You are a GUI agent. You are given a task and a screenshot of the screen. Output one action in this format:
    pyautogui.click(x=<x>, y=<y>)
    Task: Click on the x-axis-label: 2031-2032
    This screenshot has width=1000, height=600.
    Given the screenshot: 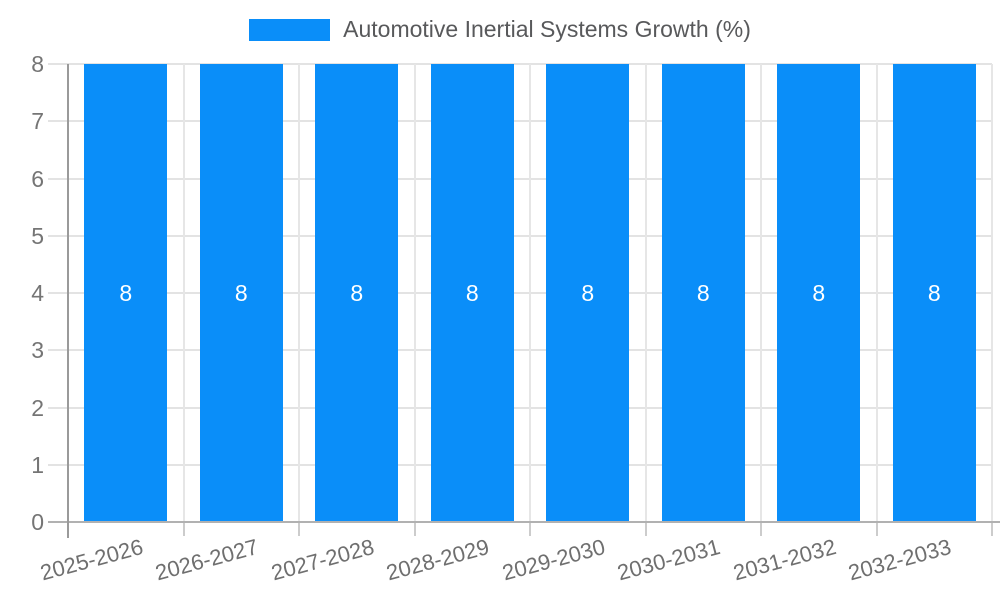 What is the action you would take?
    pyautogui.click(x=784, y=560)
    